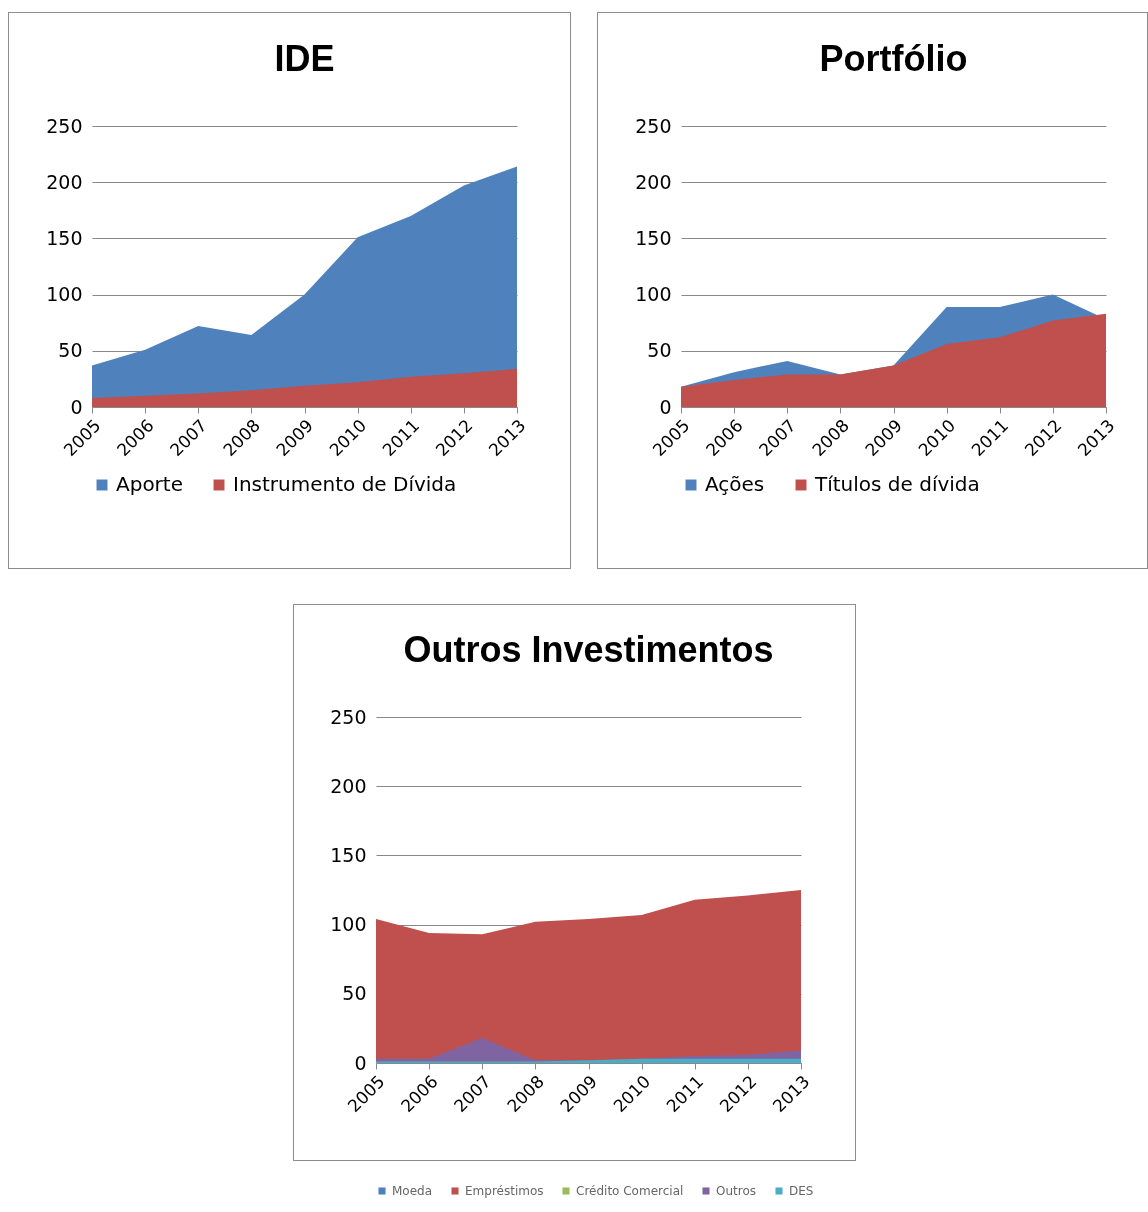 The height and width of the screenshot is (1212, 1148). Describe the element at coordinates (736, 1191) in the screenshot. I see `legend-label: Outros` at that location.